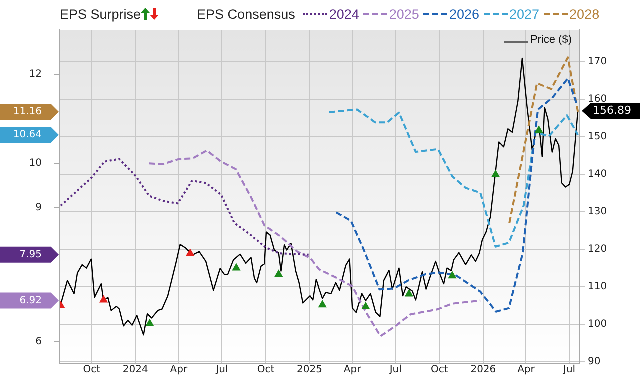 The height and width of the screenshot is (382, 640). Describe the element at coordinates (525, 14) in the screenshot. I see `legend-label: 2027` at that location.